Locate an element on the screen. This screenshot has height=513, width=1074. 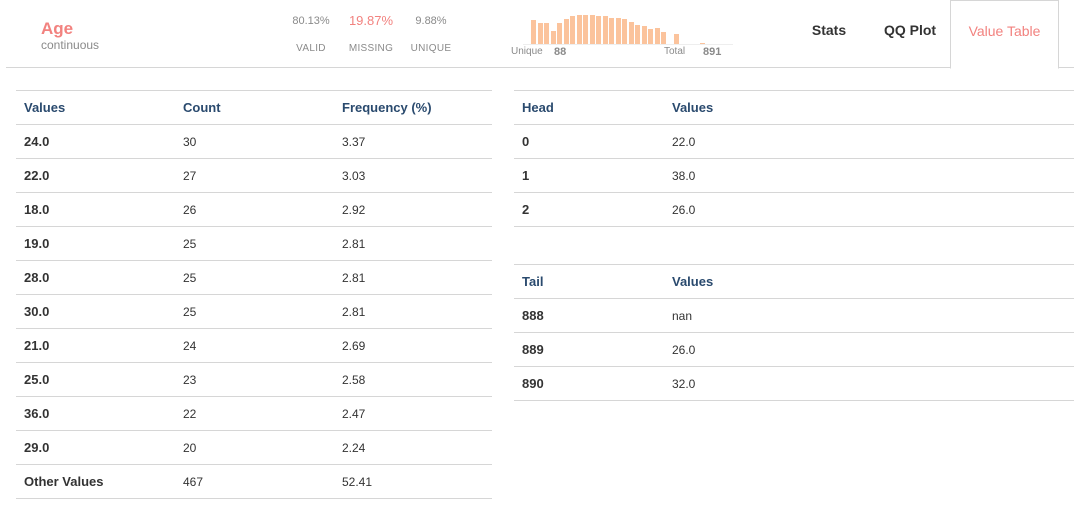
table-cell: 22.0 is located at coordinates (869, 141).